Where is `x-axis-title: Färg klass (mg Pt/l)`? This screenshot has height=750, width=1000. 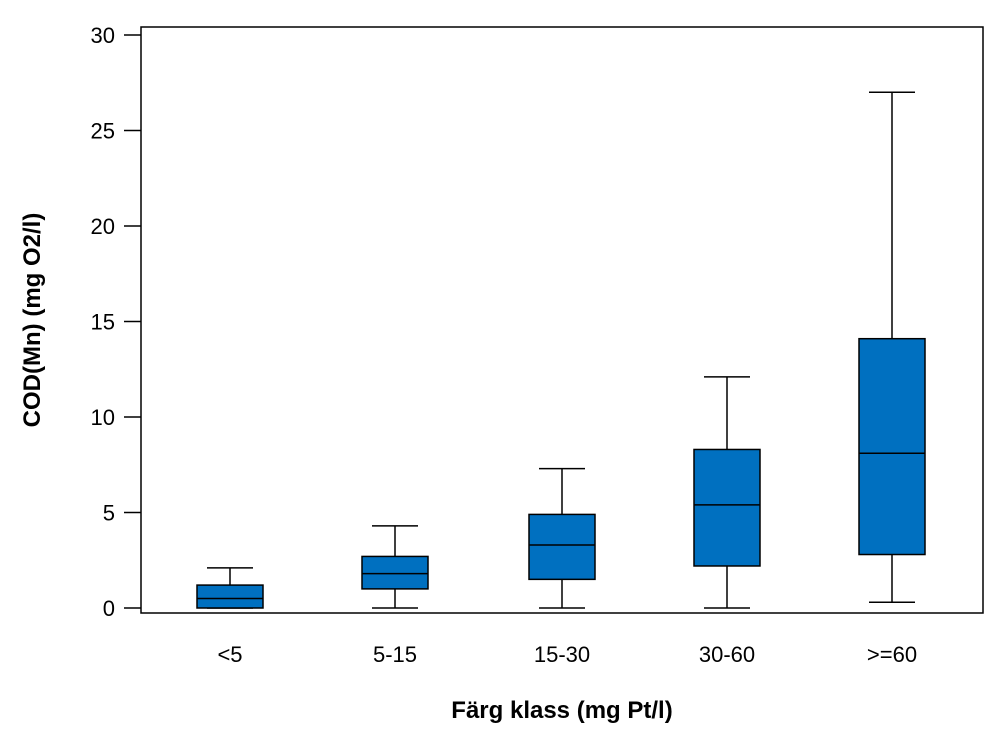
x-axis-title: Färg klass (mg Pt/l) is located at coordinates (561, 710).